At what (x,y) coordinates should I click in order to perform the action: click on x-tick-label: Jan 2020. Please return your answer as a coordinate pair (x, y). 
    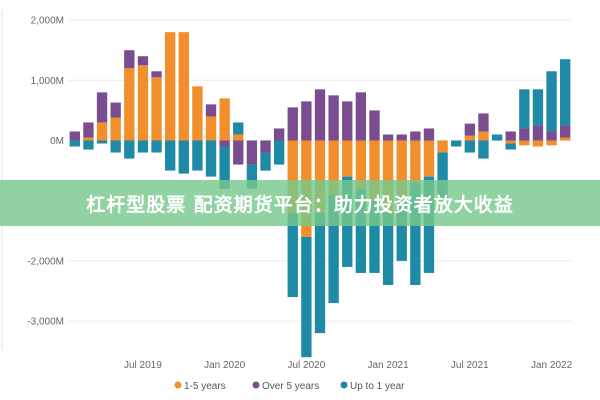
    Looking at the image, I should click on (225, 365).